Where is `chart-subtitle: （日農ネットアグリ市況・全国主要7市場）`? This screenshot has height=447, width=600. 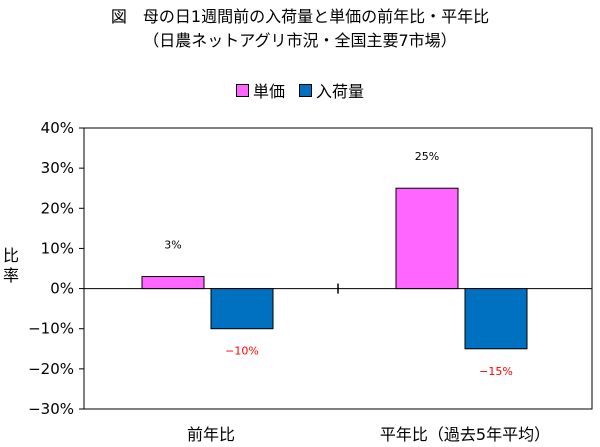
chart-subtitle: （日農ネットアグリ市況・全国主要7市場） is located at coordinates (300, 40).